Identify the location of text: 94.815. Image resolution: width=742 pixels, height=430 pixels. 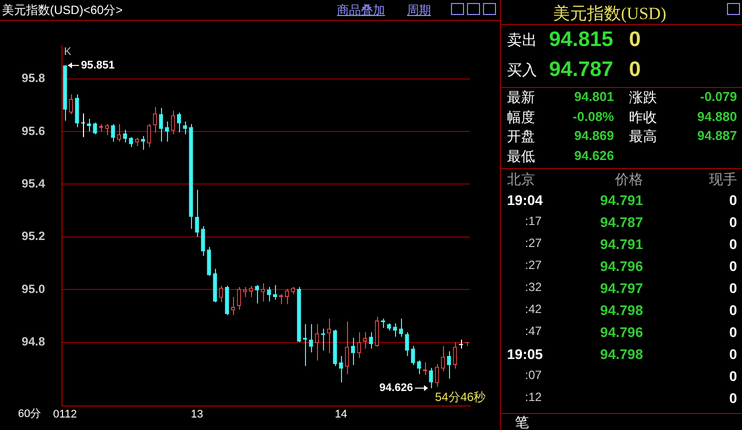
(581, 40).